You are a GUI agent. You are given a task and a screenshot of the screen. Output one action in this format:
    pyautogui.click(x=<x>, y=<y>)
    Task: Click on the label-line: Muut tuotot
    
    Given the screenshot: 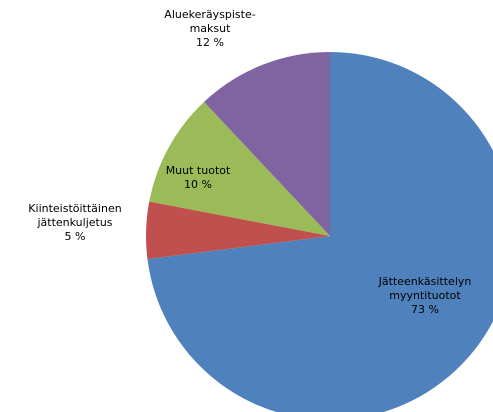 What is the action you would take?
    pyautogui.click(x=198, y=170)
    